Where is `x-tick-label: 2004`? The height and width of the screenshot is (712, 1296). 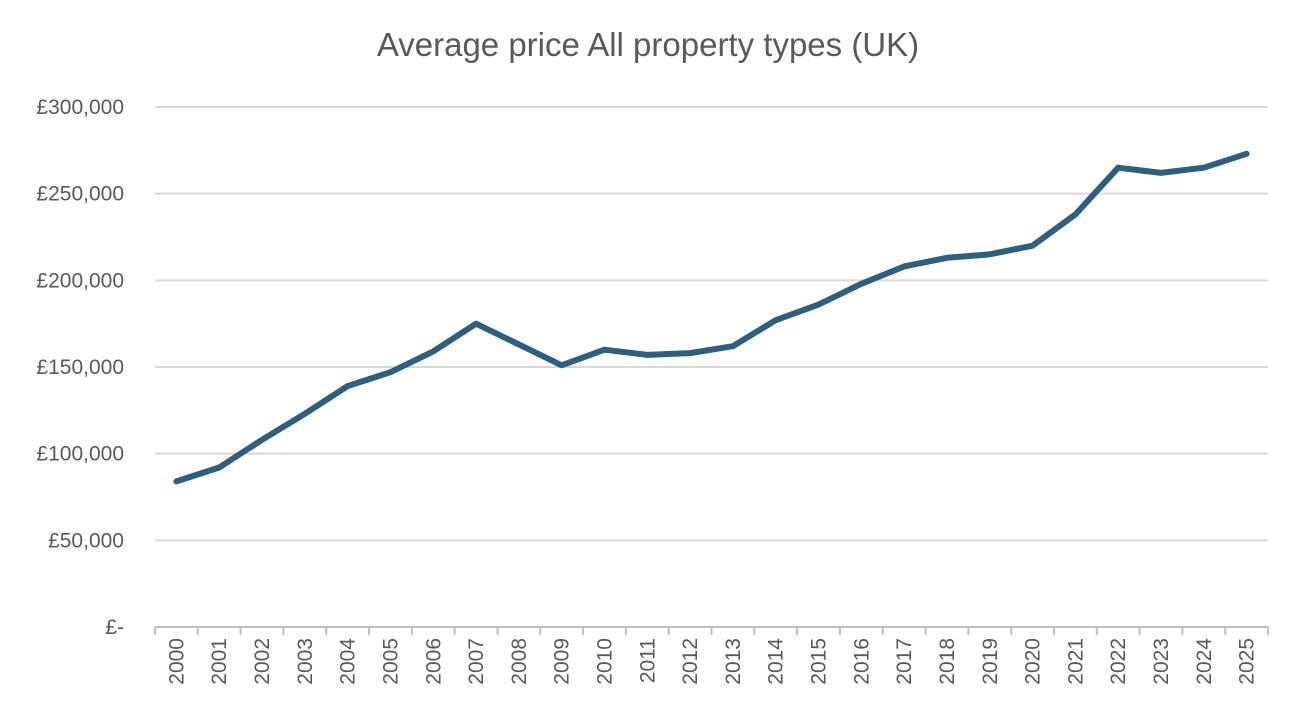
x-tick-label: 2004 is located at coordinates (348, 661).